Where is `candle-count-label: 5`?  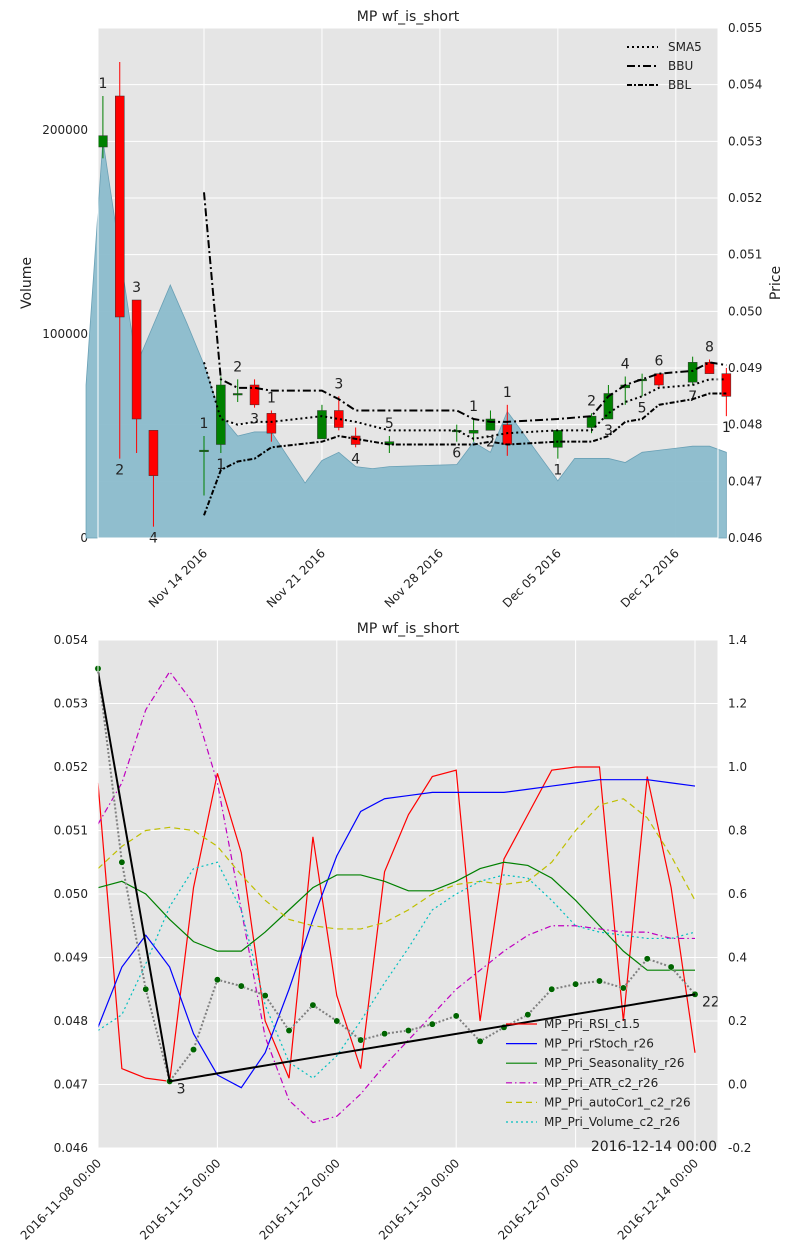 candle-count-label: 5 is located at coordinates (389, 424).